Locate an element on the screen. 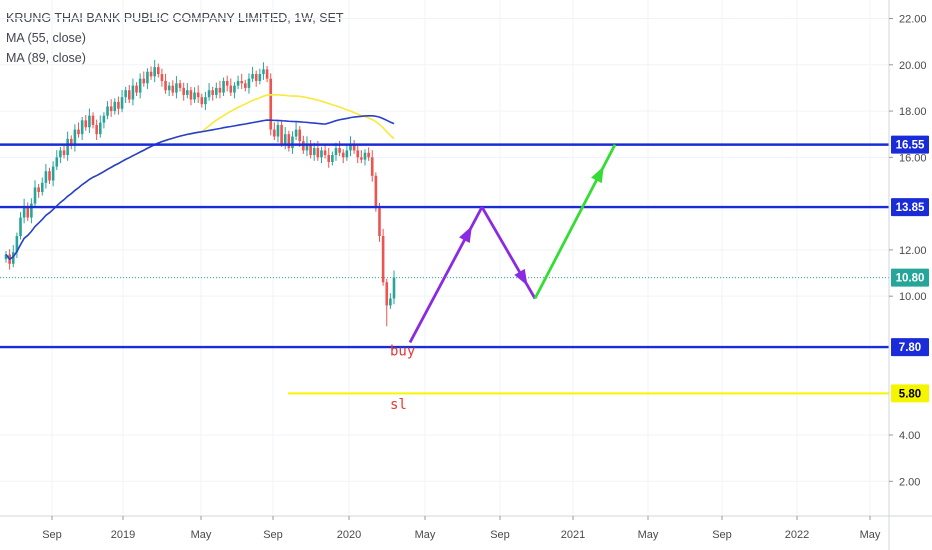 The image size is (932, 550). x-tick-label: 2022 is located at coordinates (797, 535).